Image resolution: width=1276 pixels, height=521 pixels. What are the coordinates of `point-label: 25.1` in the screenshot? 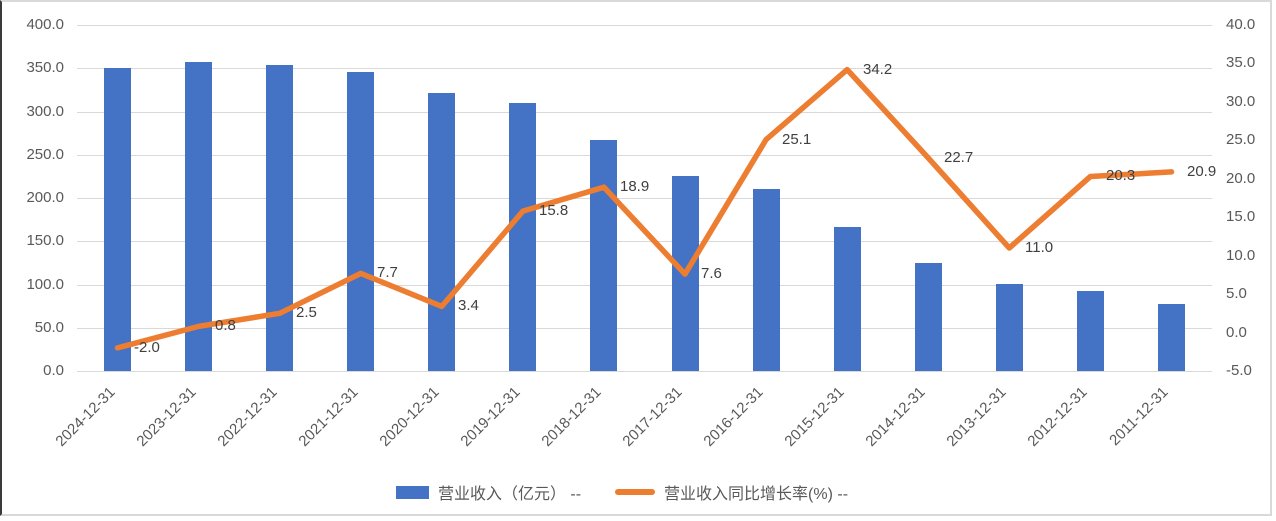 It's located at (797, 139).